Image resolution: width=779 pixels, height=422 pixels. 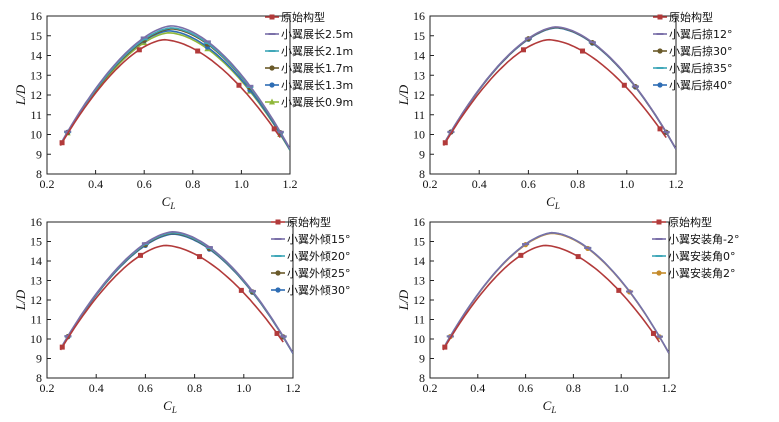 I want to click on y-tick-label: 14, so click(x=419, y=56).